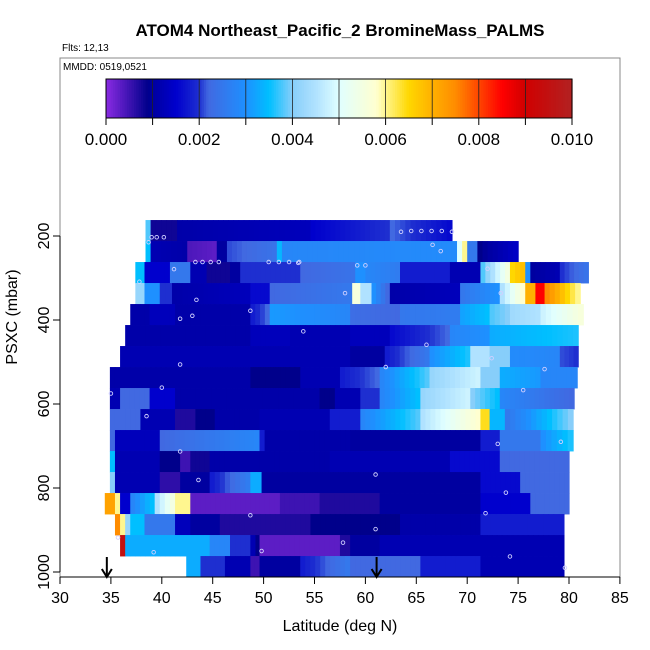 The height and width of the screenshot is (650, 650). I want to click on x-tick-label: 50, so click(264, 598).